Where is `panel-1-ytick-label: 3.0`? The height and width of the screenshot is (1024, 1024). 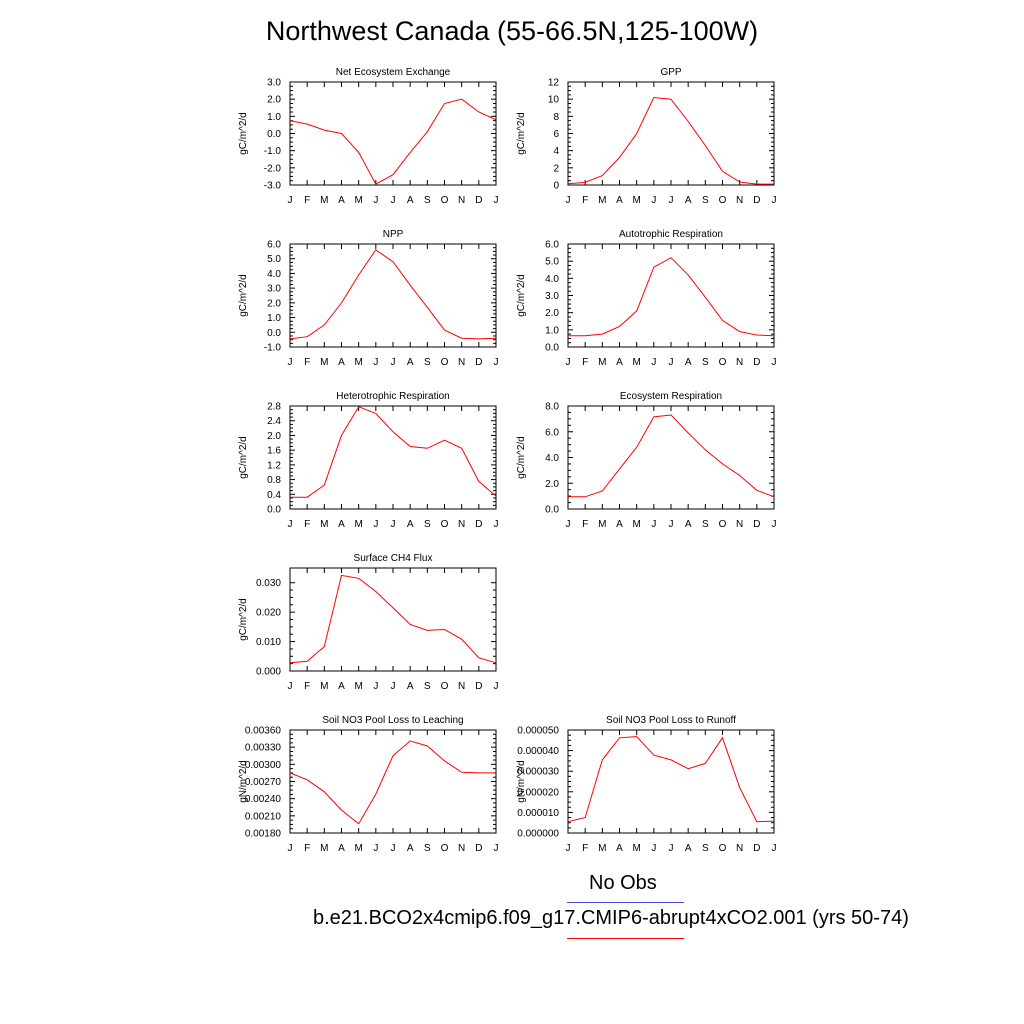 panel-1-ytick-label: 3.0 is located at coordinates (274, 83).